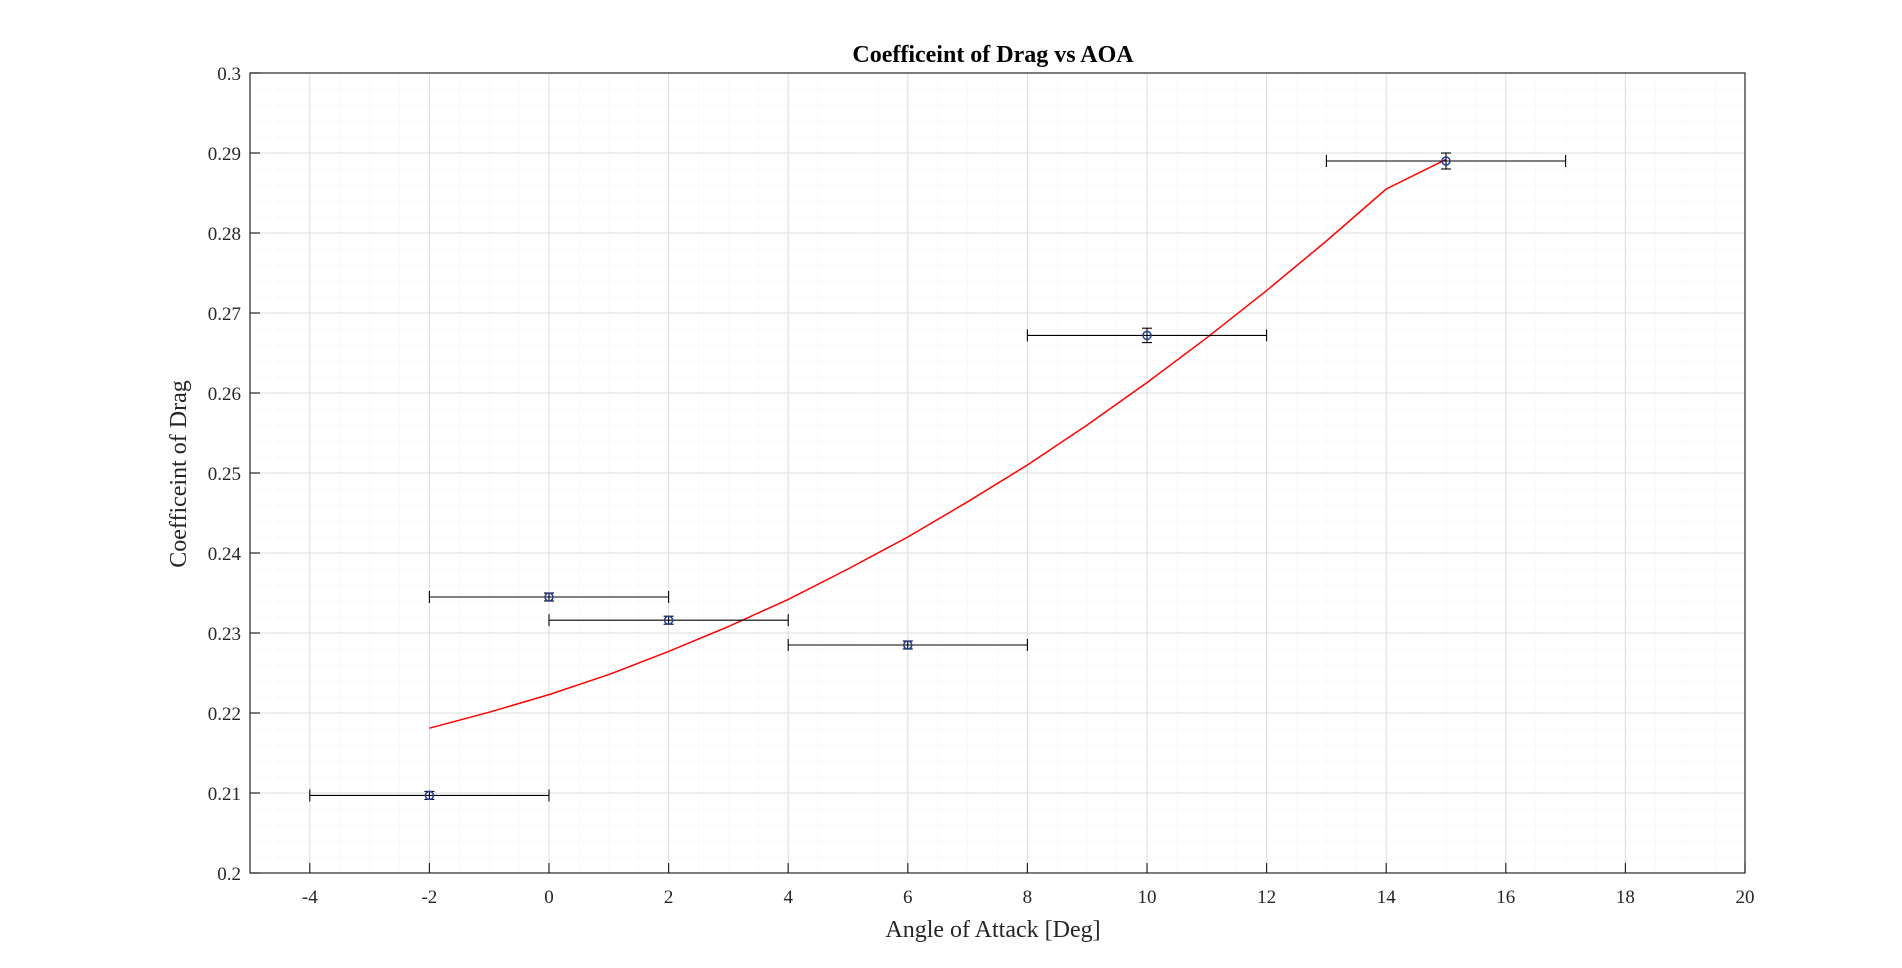  Describe the element at coordinates (1028, 897) in the screenshot. I see `x-tick-label: 8` at that location.